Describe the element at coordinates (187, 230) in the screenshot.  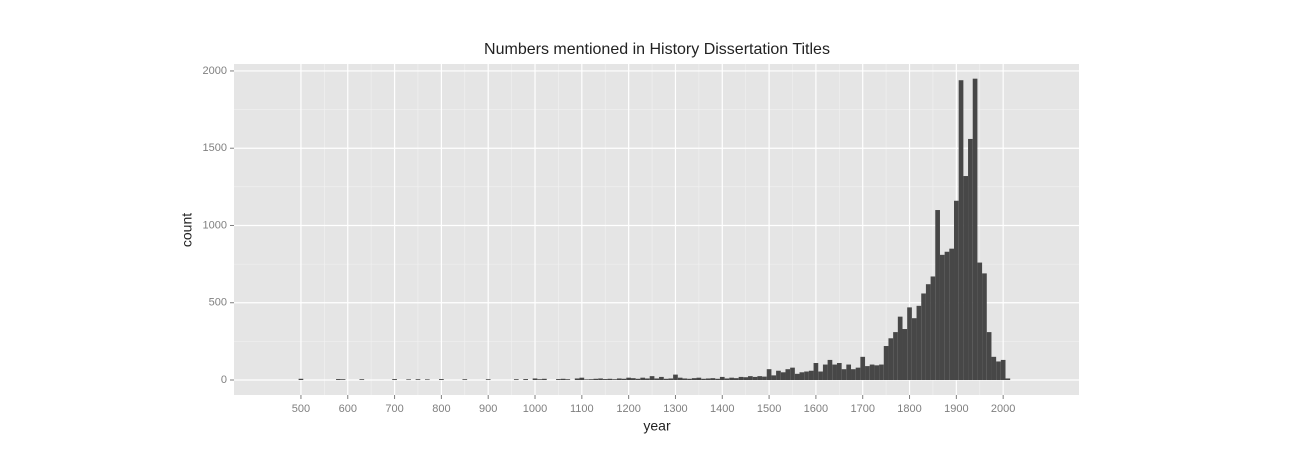
I see `y-axis-title: count` at that location.